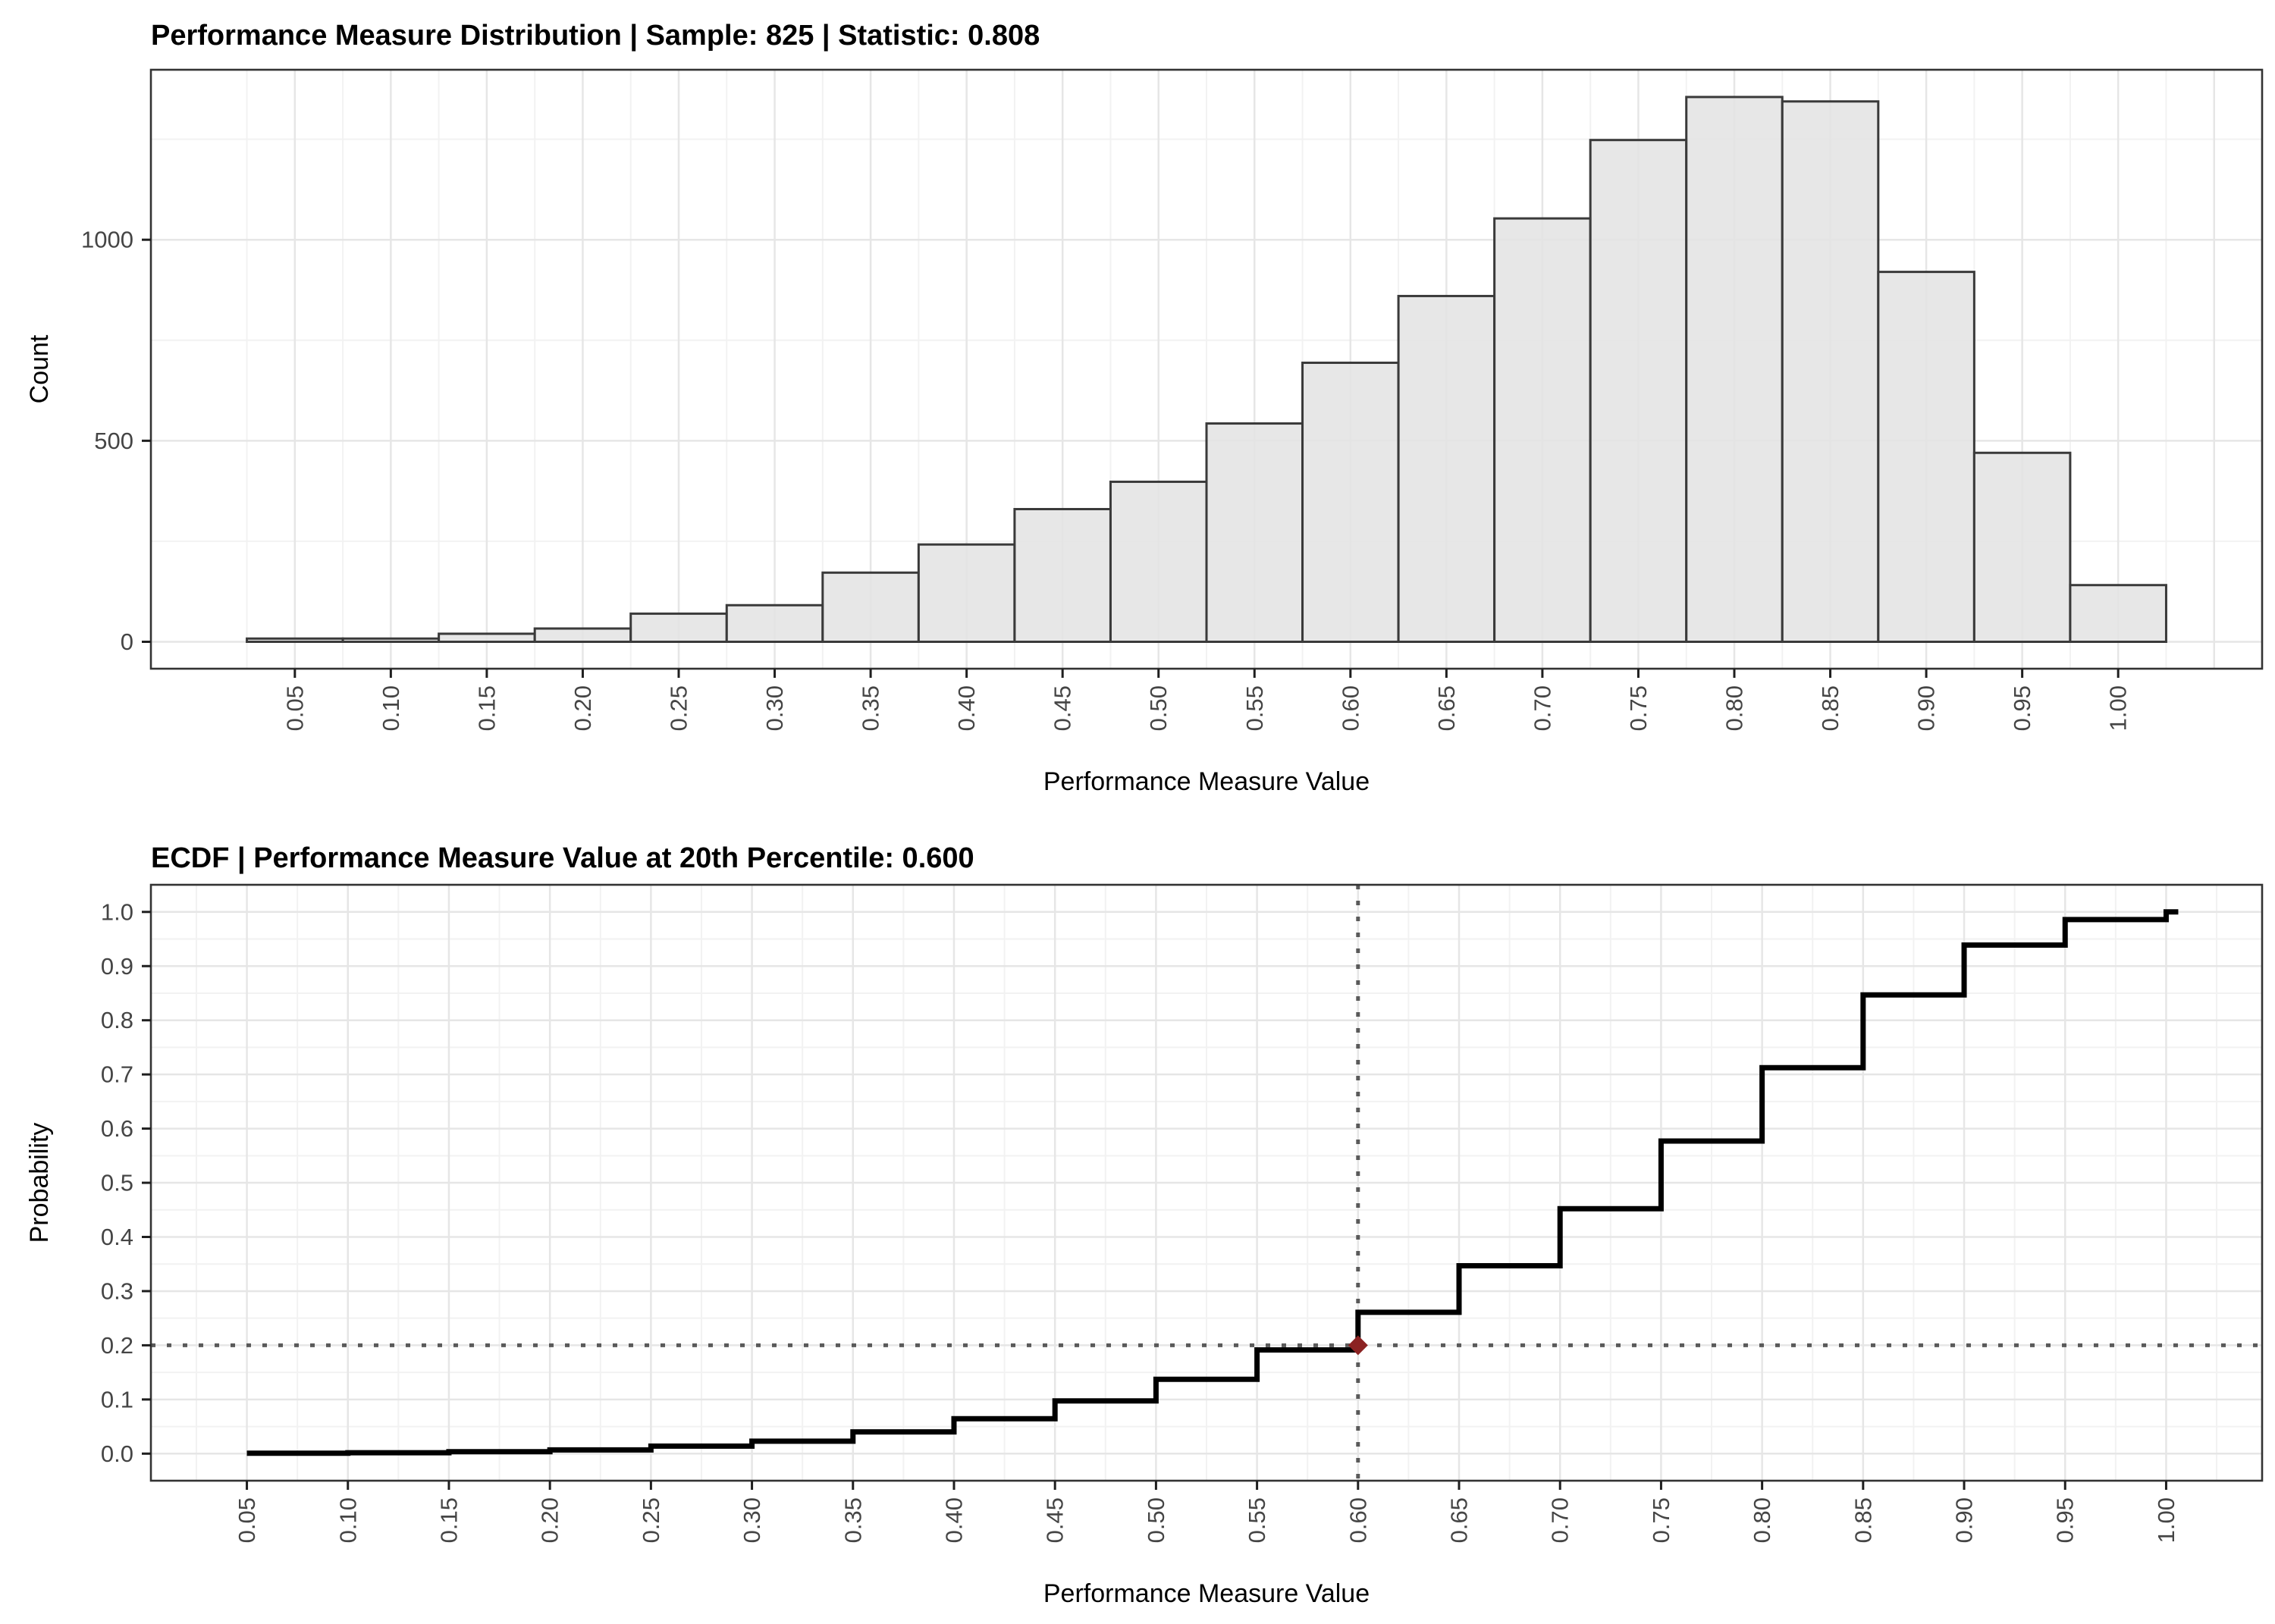  Describe the element at coordinates (117, 1291) in the screenshot. I see `y-tick-label: 0.3` at that location.